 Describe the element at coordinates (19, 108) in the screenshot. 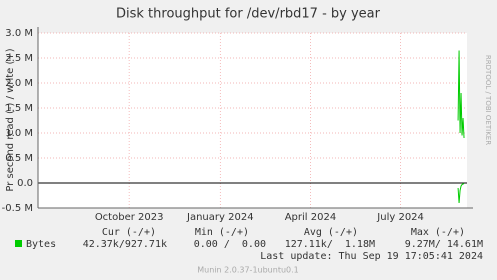

I see `y-tick-label: 1.5 M` at that location.